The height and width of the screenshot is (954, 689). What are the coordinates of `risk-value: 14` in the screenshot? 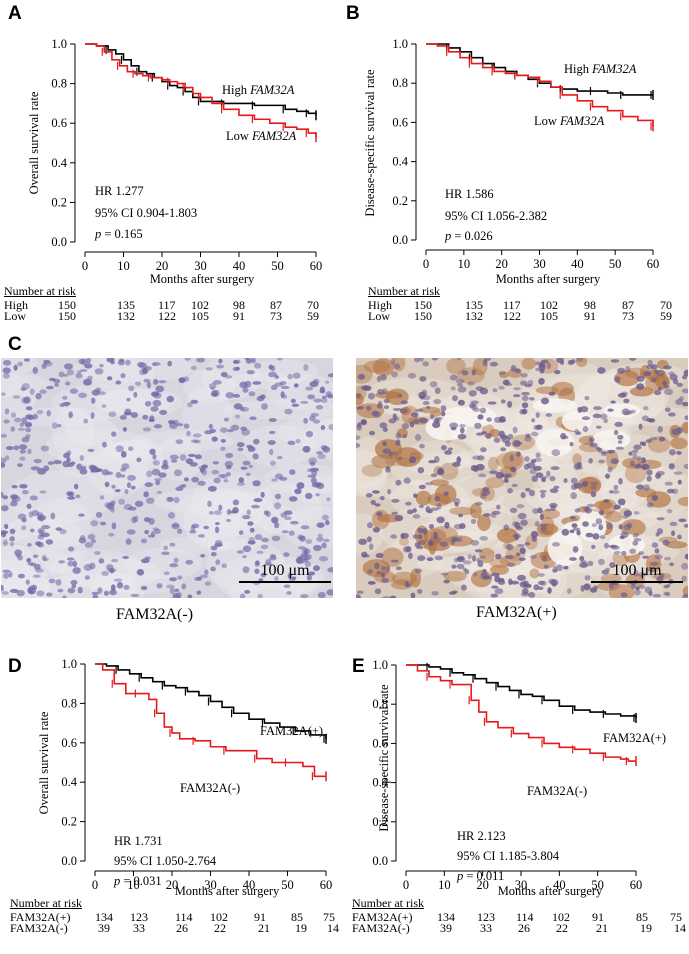 It's located at (680, 928).